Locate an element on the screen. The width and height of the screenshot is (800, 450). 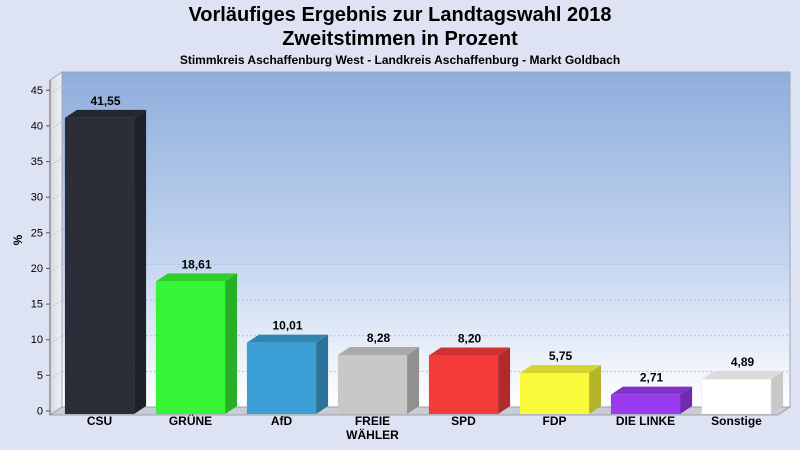
bar: 5,75 is located at coordinates (560, 381).